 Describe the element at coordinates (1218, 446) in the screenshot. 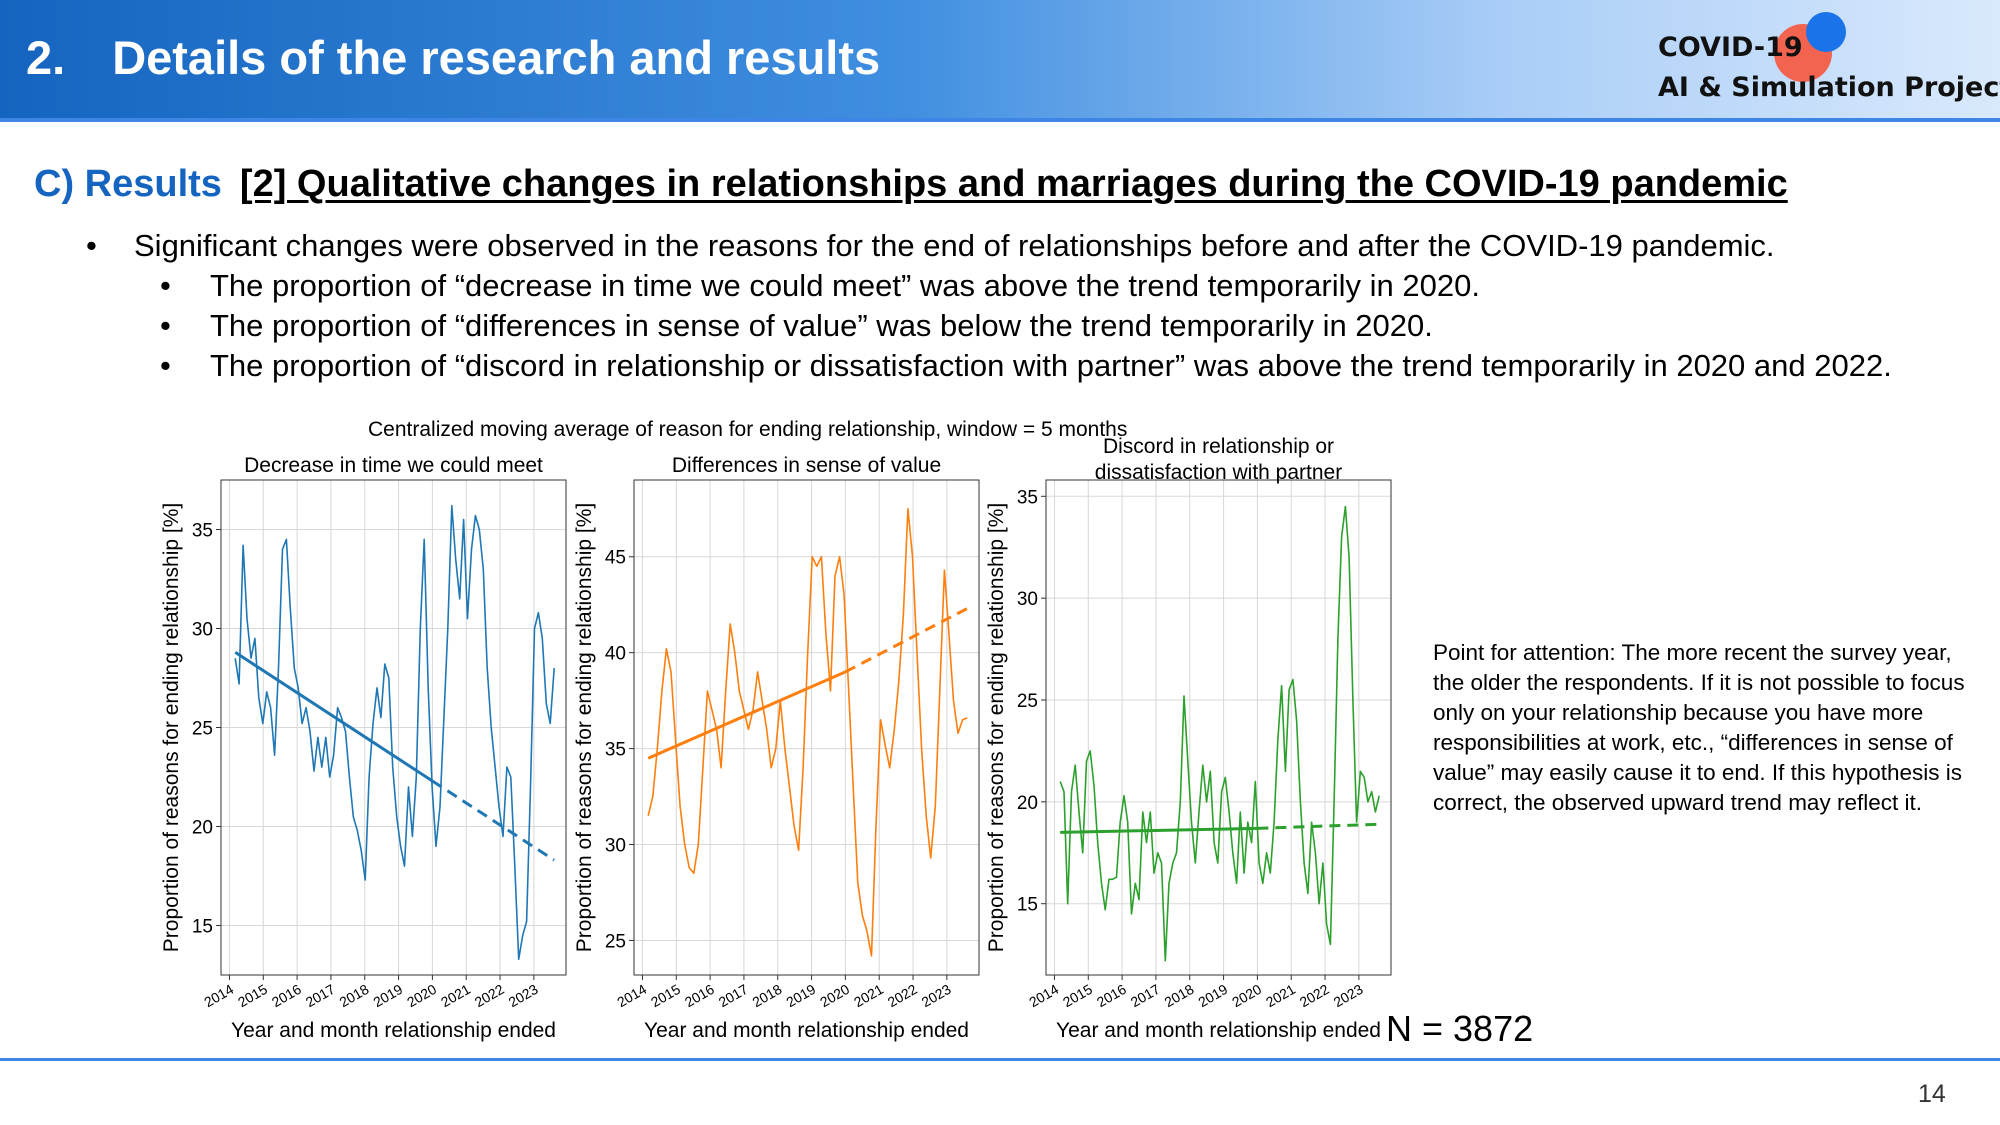

I see `chart-title-line: Discord in relationship or` at that location.